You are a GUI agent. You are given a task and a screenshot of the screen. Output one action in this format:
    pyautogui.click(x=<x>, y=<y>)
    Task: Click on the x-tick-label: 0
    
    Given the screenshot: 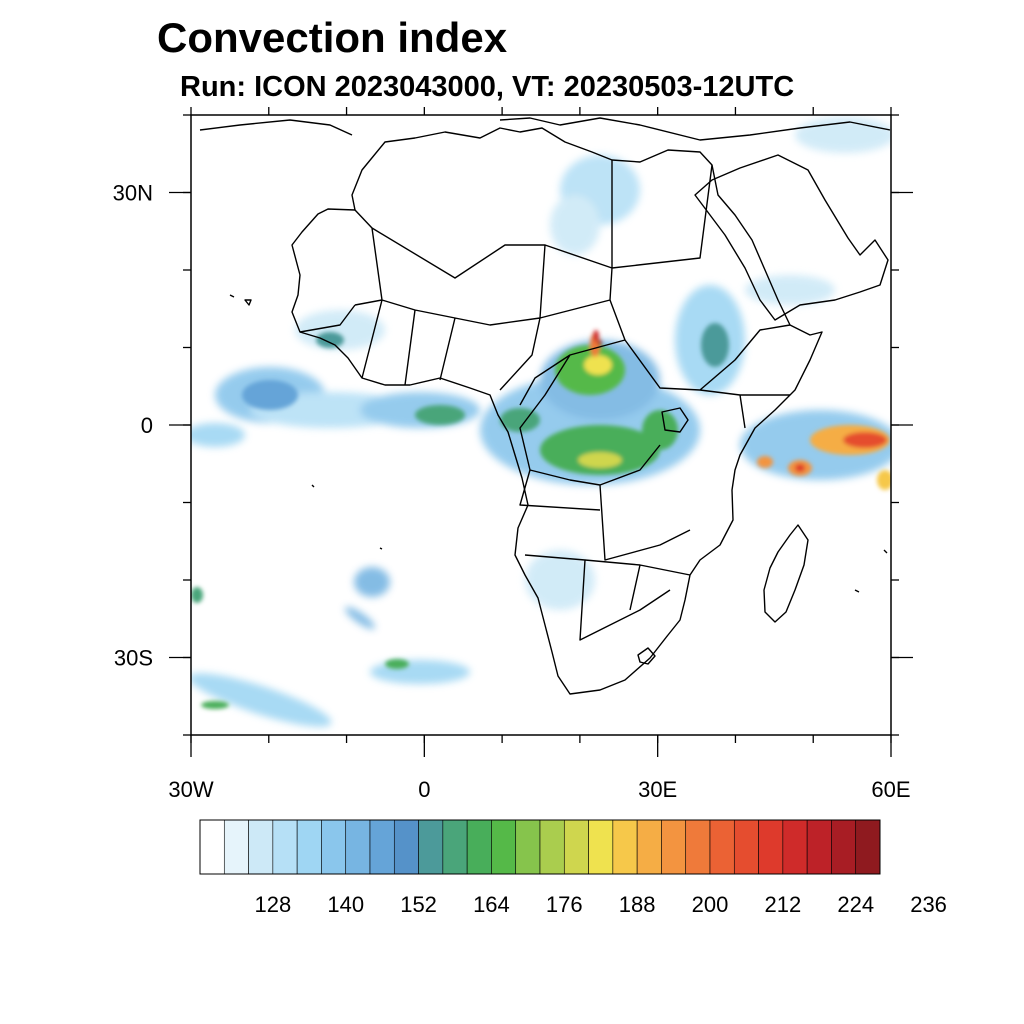 What is the action you would take?
    pyautogui.click(x=424, y=789)
    